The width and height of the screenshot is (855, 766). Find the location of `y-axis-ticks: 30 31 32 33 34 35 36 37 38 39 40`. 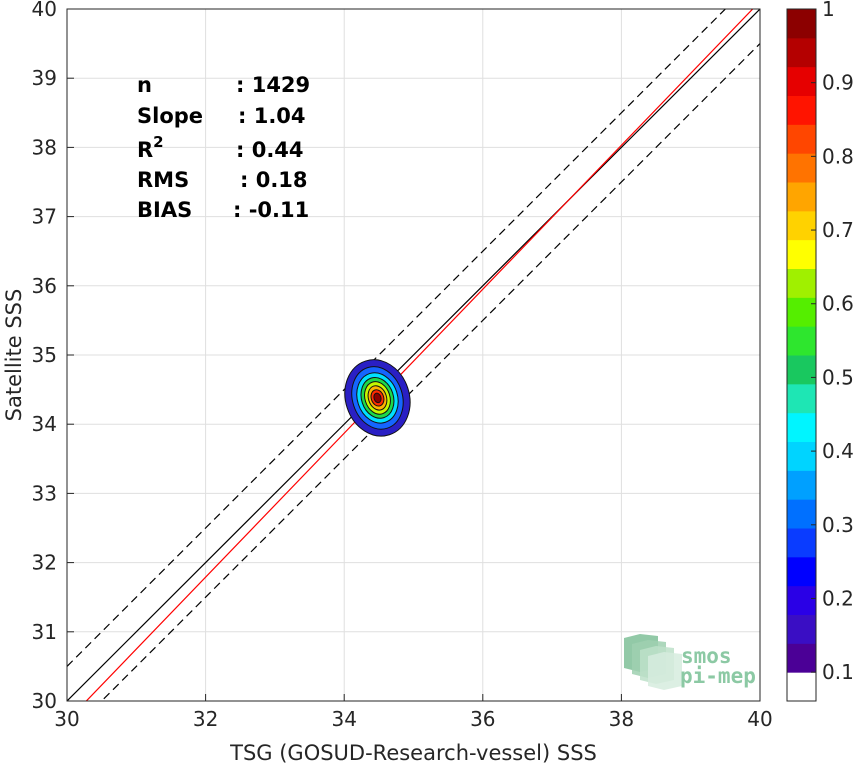

y-axis-ticks: 30 31 32 33 34 35 36 37 38 39 40 is located at coordinates (53, 356).